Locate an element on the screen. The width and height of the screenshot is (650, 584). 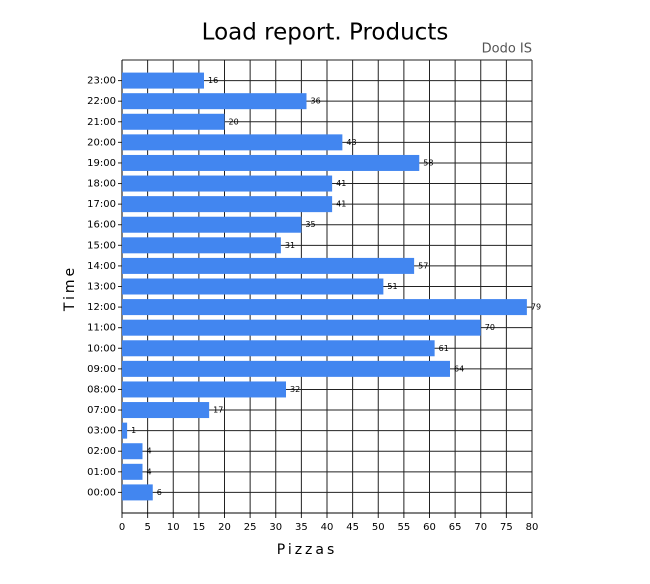
value-label: 35 is located at coordinates (310, 224).